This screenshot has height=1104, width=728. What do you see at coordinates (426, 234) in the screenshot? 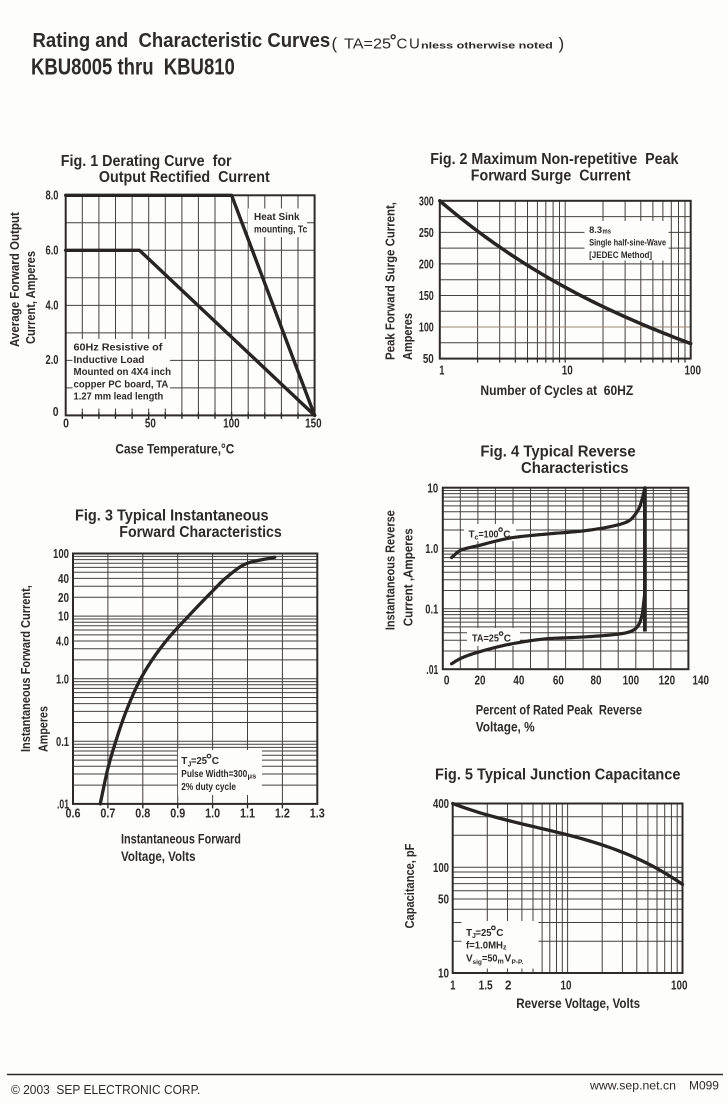
I see `svg-text: 250` at bounding box center [426, 234].